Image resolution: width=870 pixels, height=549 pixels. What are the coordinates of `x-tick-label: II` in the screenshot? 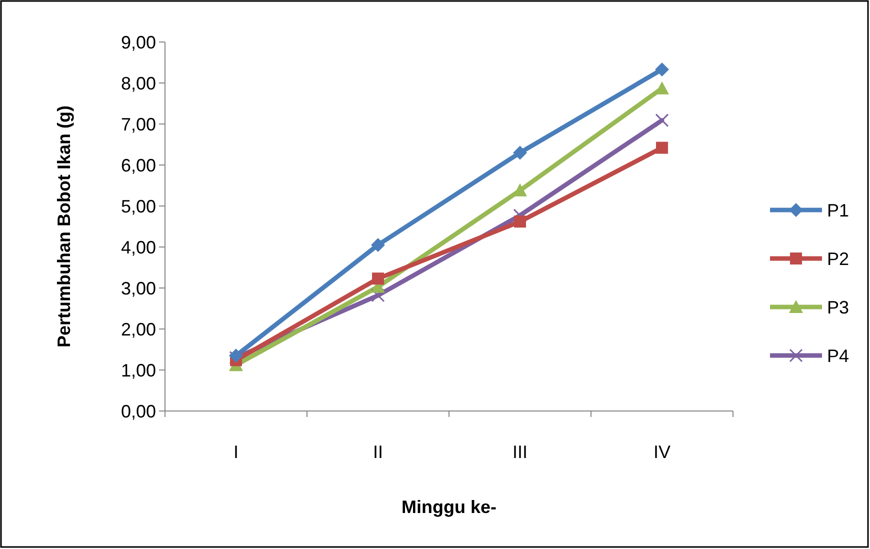 It's located at (378, 452).